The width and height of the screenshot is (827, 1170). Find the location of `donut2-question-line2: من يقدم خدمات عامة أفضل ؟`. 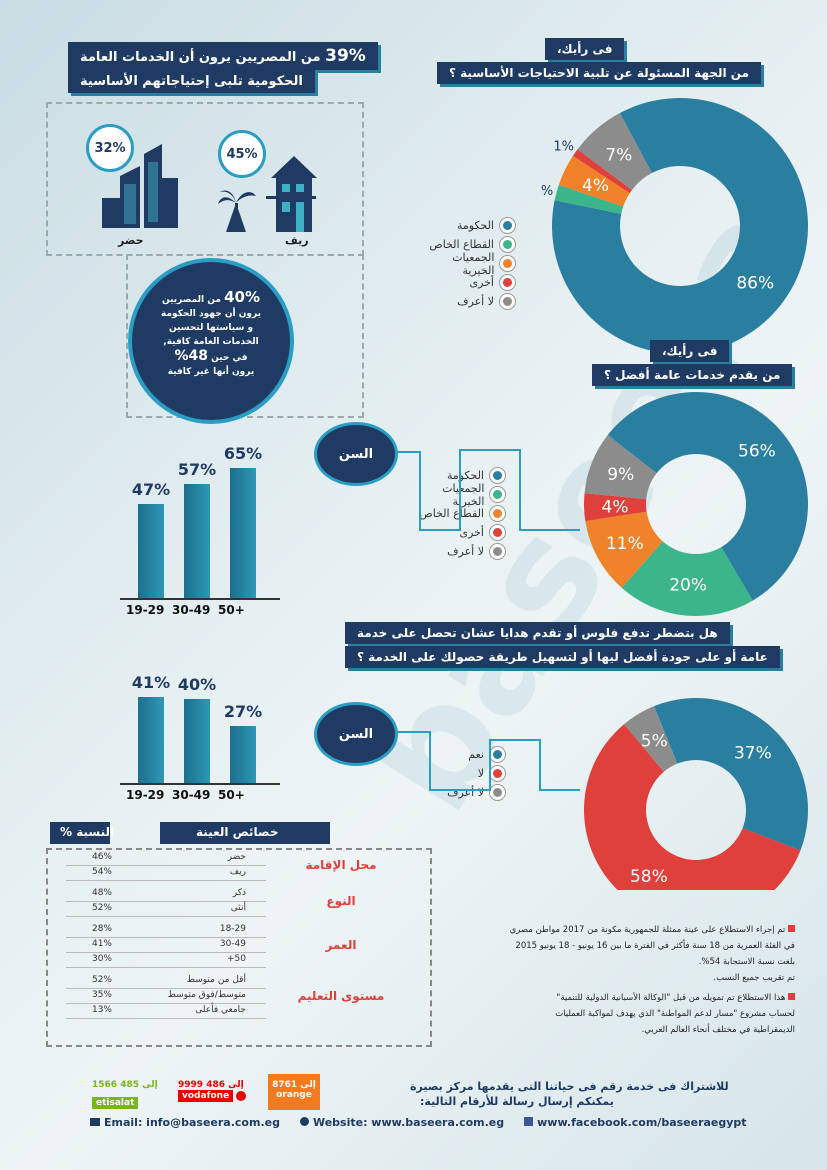

donut2-question-line2: من يقدم خدمات عامة أفضل ؟ is located at coordinates (692, 375).